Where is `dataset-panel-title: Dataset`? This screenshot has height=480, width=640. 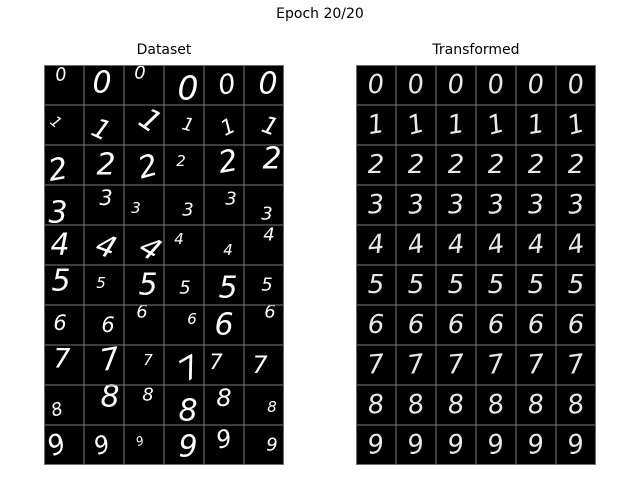 dataset-panel-title: Dataset is located at coordinates (164, 50).